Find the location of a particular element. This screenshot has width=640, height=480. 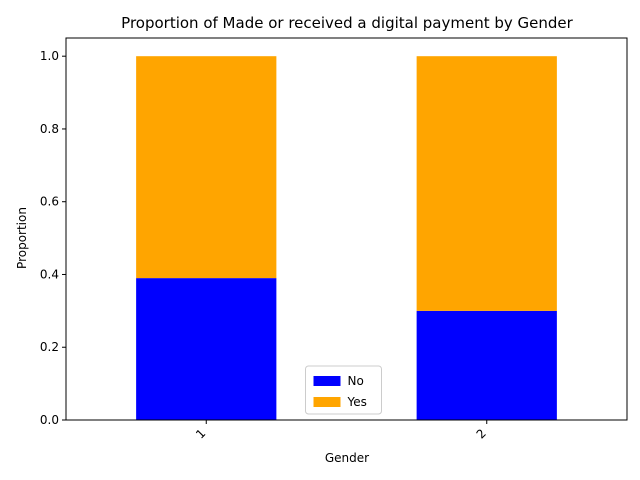

y-tick-label: 0.0 is located at coordinates (49, 420).